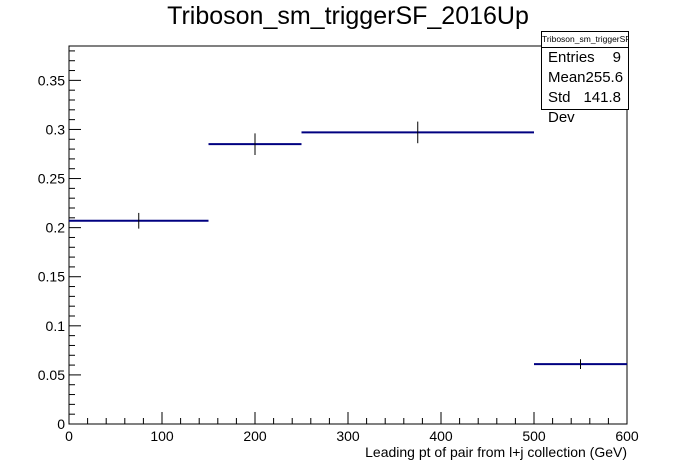 This screenshot has width=696, height=472. Describe the element at coordinates (69, 436) in the screenshot. I see `x-tick-label: 0` at that location.